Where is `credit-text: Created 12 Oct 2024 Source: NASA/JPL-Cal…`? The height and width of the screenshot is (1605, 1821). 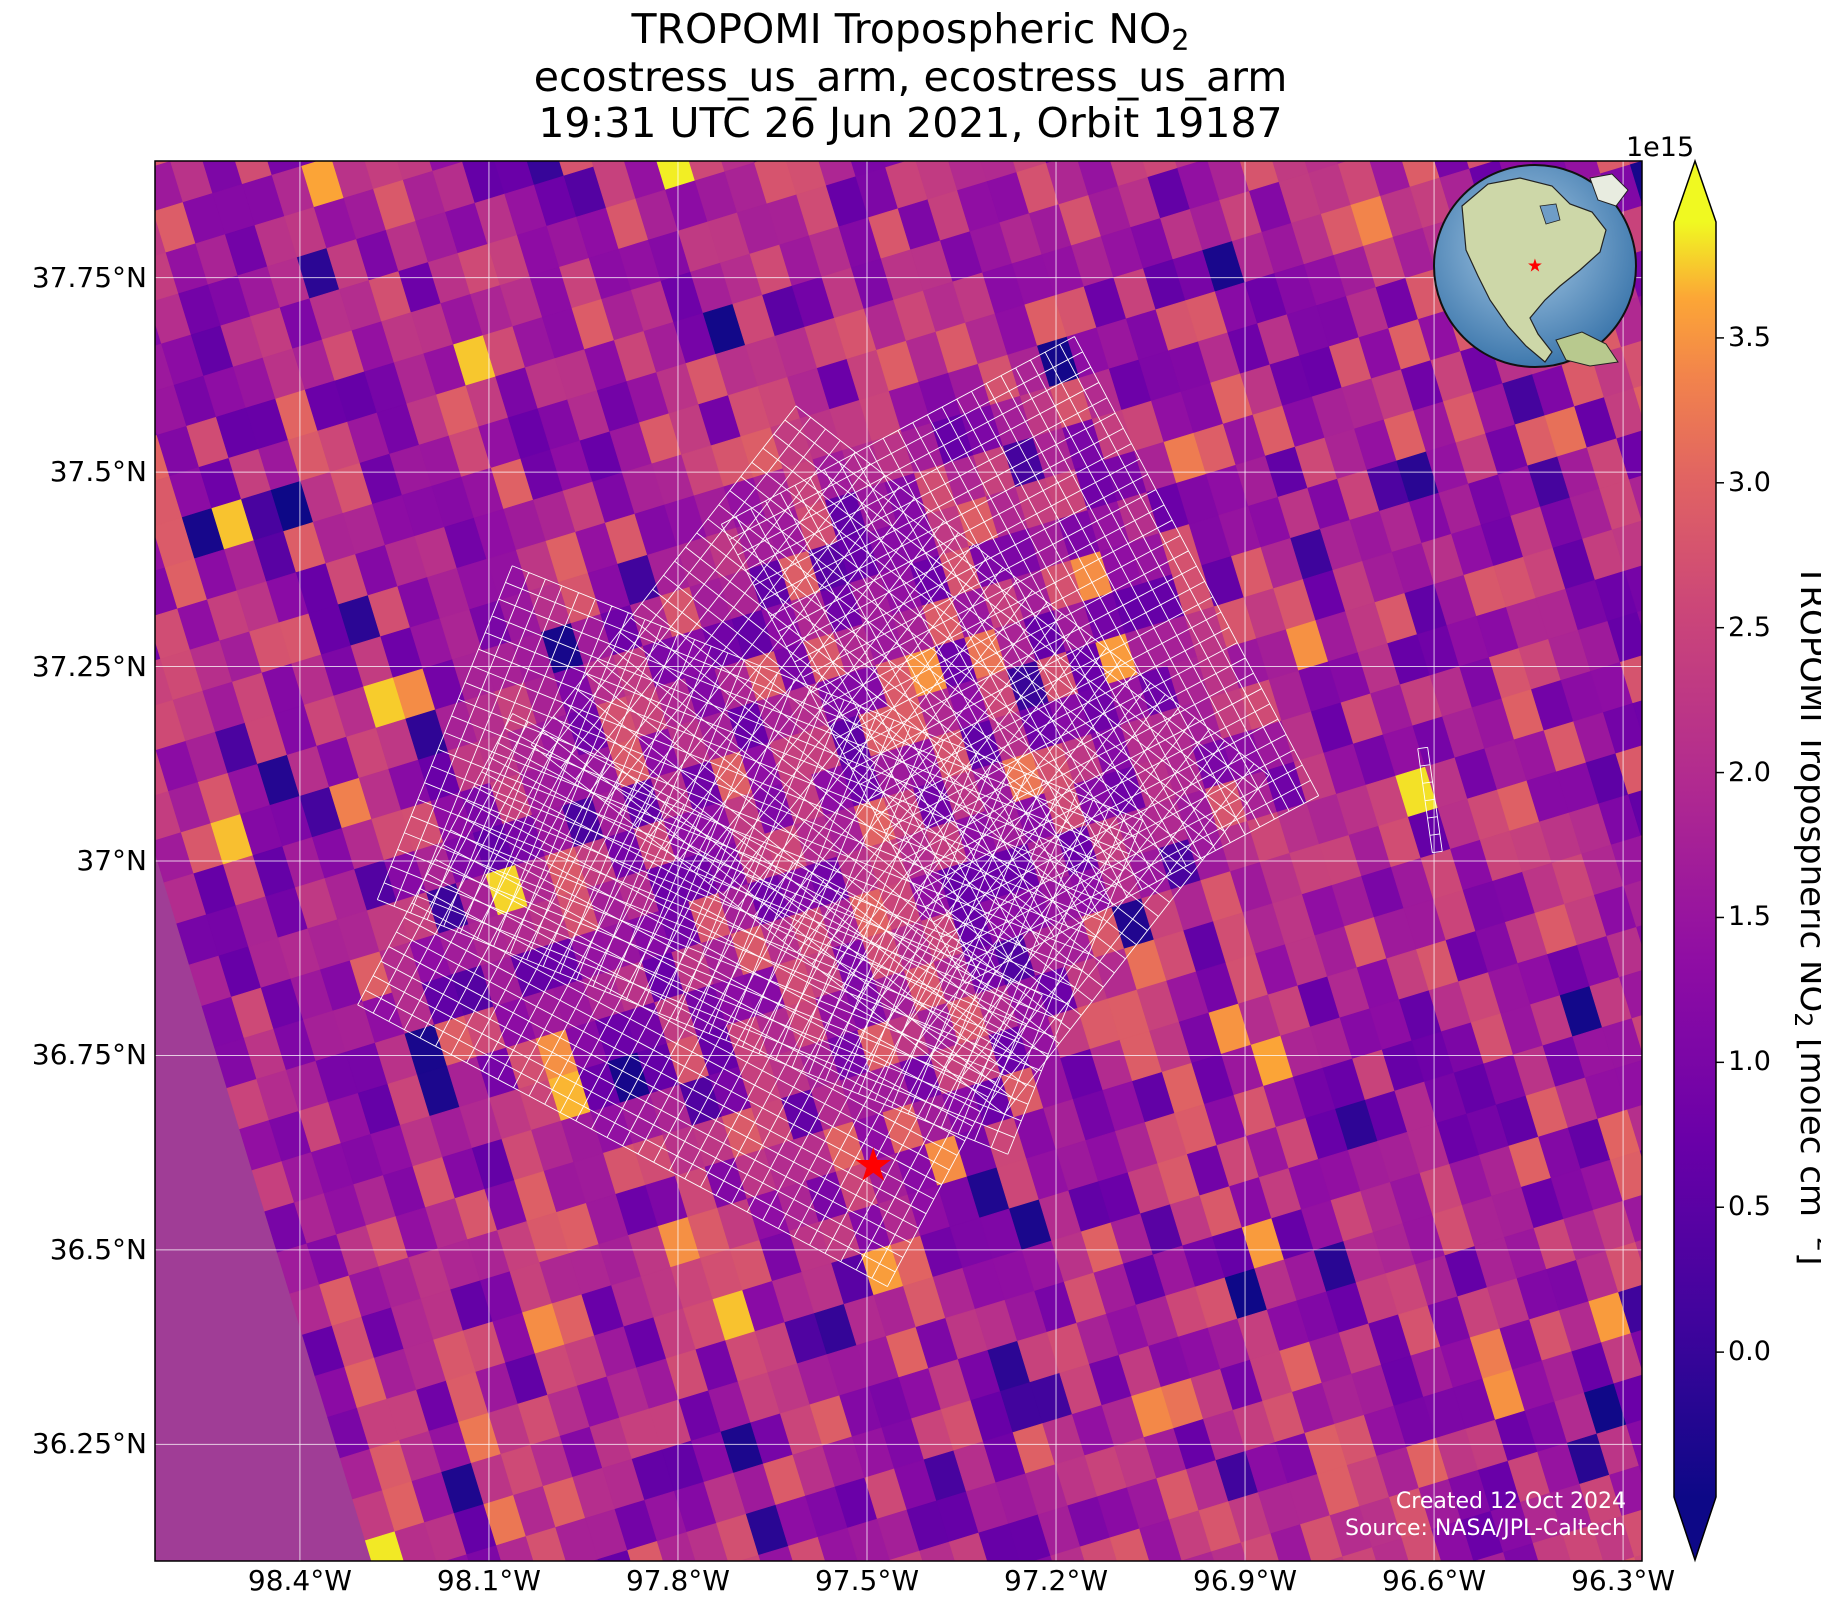 credit-text: Created 12 Oct 2024 Source: NASA/JPL-Cal… is located at coordinates (1485, 1515).